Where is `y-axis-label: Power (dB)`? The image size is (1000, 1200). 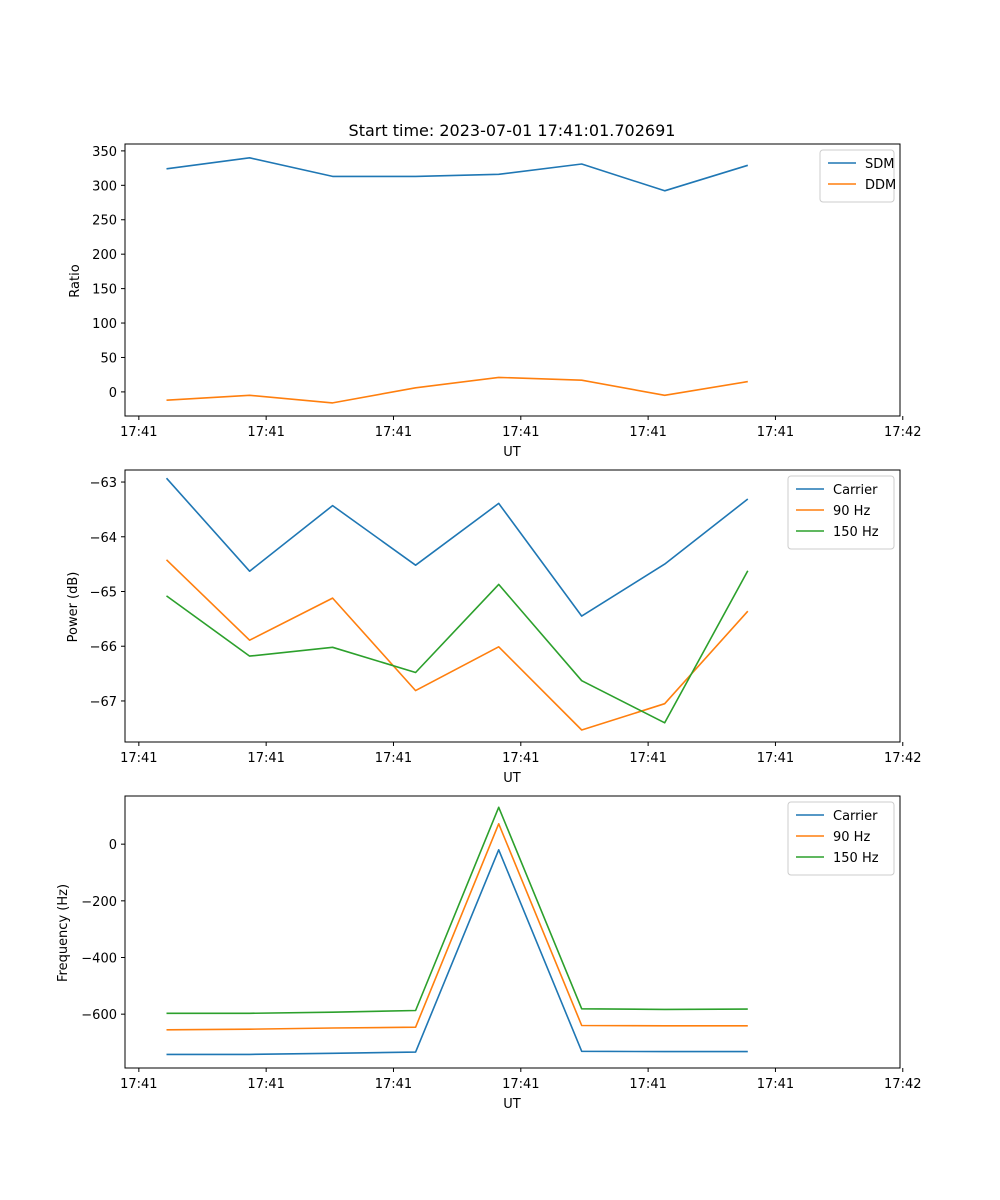
y-axis-label: Power (dB) is located at coordinates (73, 607).